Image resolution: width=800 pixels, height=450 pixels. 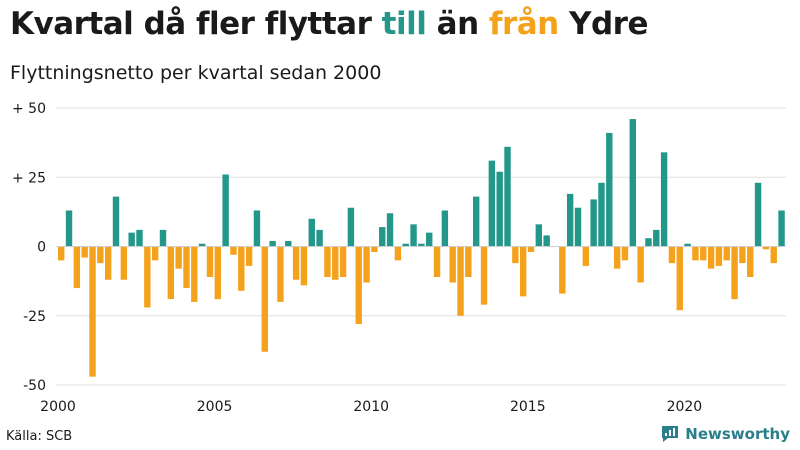 What do you see at coordinates (196, 73) in the screenshot?
I see `chart-subtitle: Flyttningsnetto per kvartal sedan 2000` at bounding box center [196, 73].